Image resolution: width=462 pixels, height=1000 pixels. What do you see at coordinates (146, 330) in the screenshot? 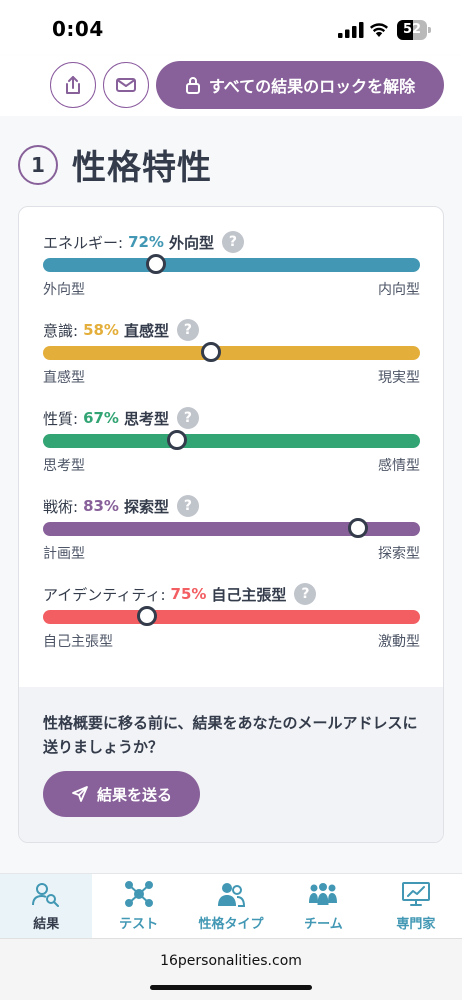
I see `trait-type: 直感型` at bounding box center [146, 330].